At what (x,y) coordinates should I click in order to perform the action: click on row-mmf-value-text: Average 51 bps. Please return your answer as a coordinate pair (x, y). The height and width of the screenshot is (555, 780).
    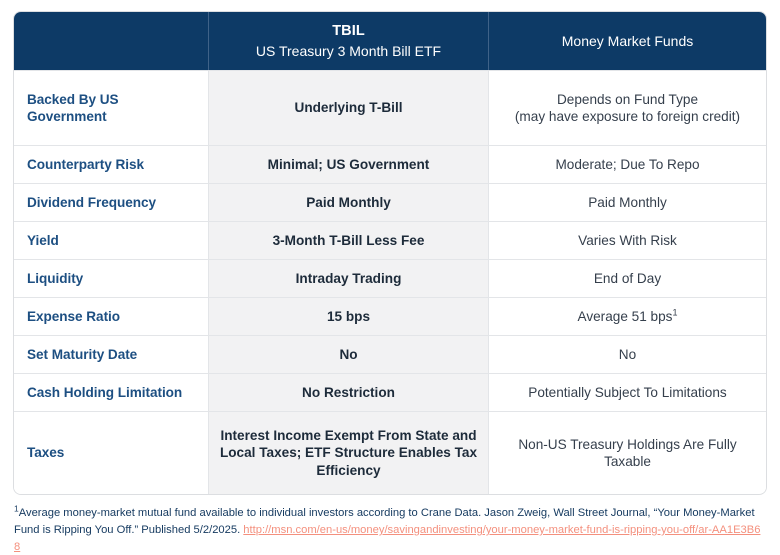
    Looking at the image, I should click on (625, 316).